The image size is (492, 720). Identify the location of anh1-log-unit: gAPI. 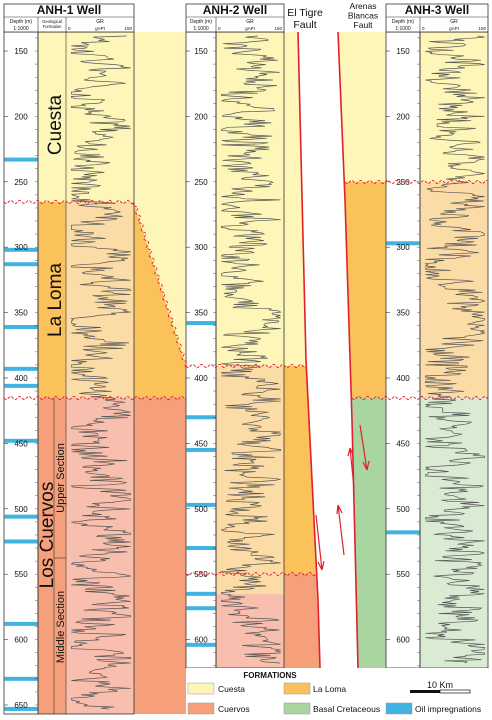
(100, 28).